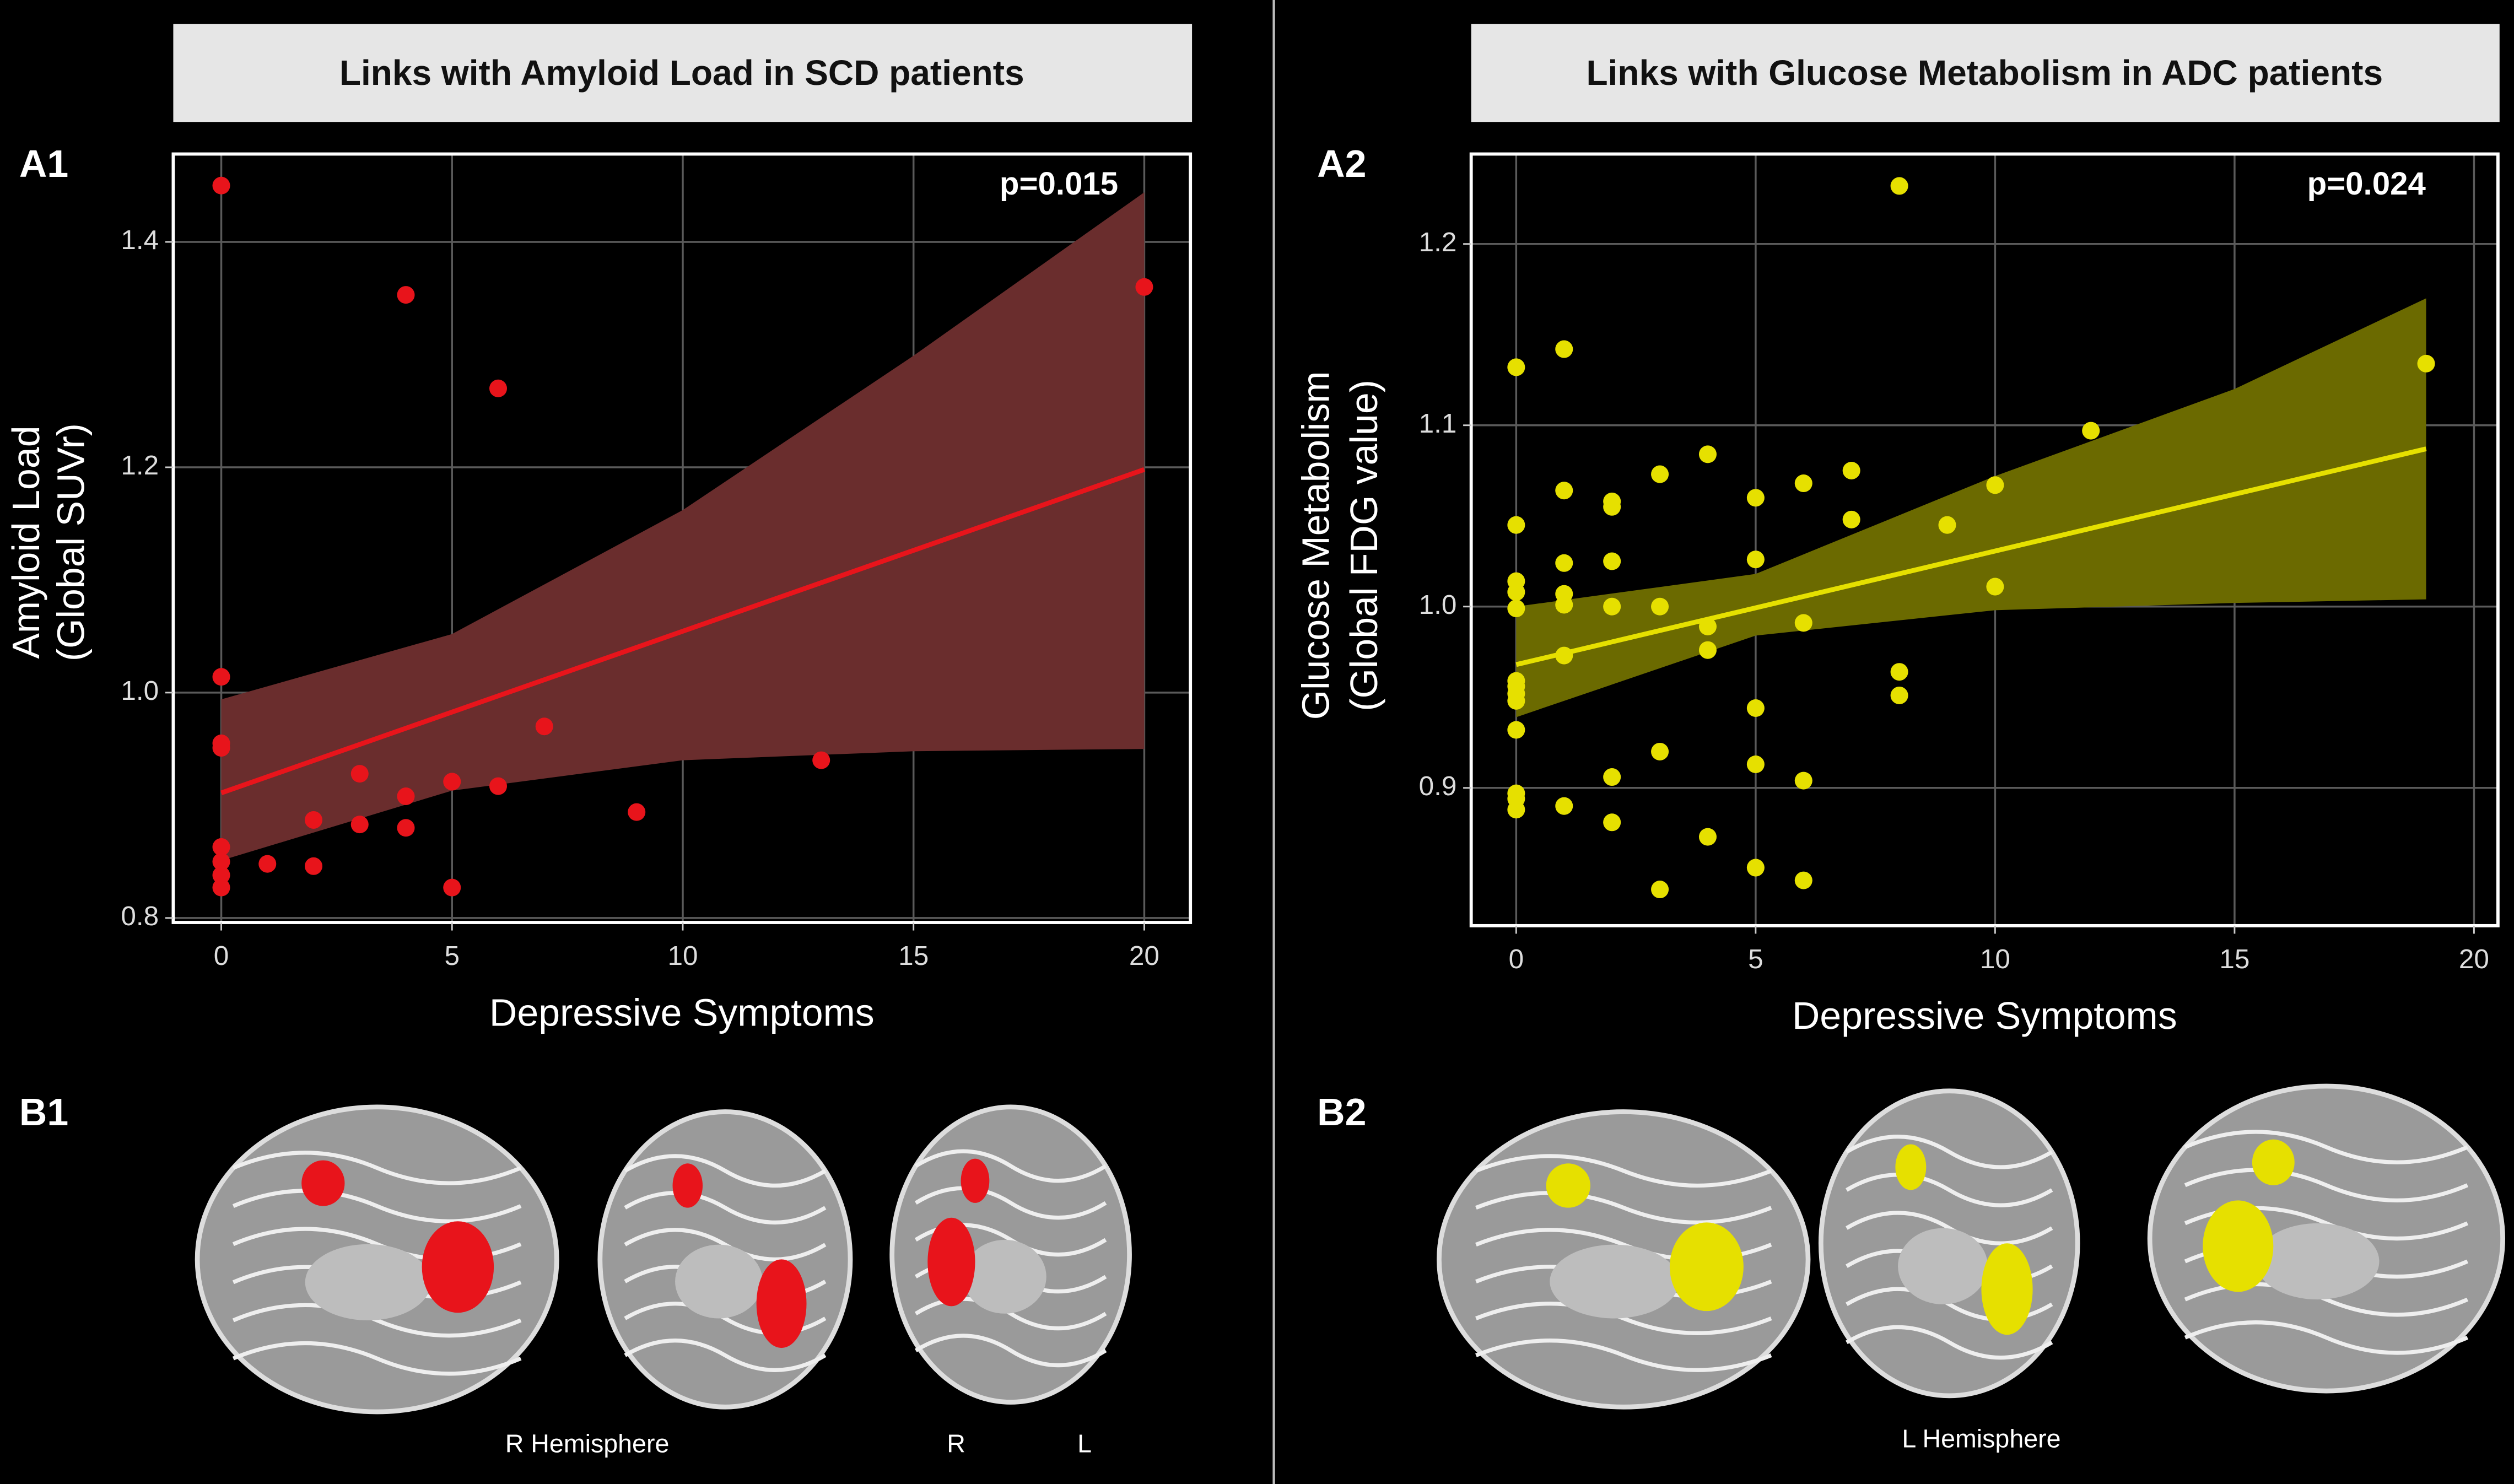 This screenshot has width=2514, height=1484. Describe the element at coordinates (956, 1443) in the screenshot. I see `side-label: R` at that location.